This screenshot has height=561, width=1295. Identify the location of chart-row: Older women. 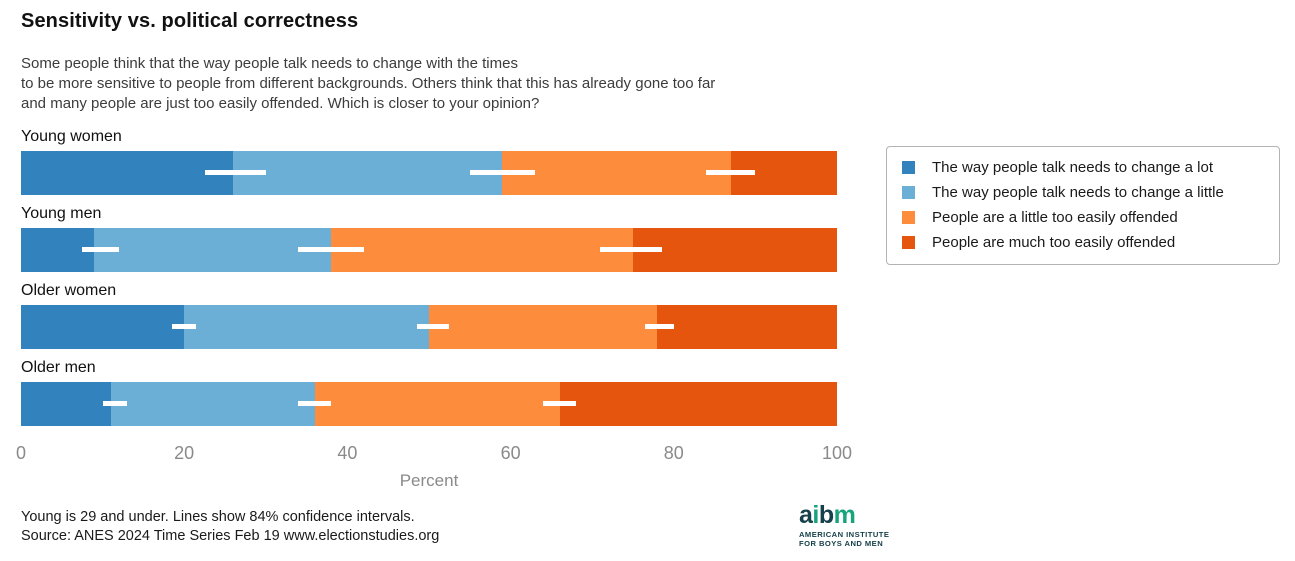
(429, 314).